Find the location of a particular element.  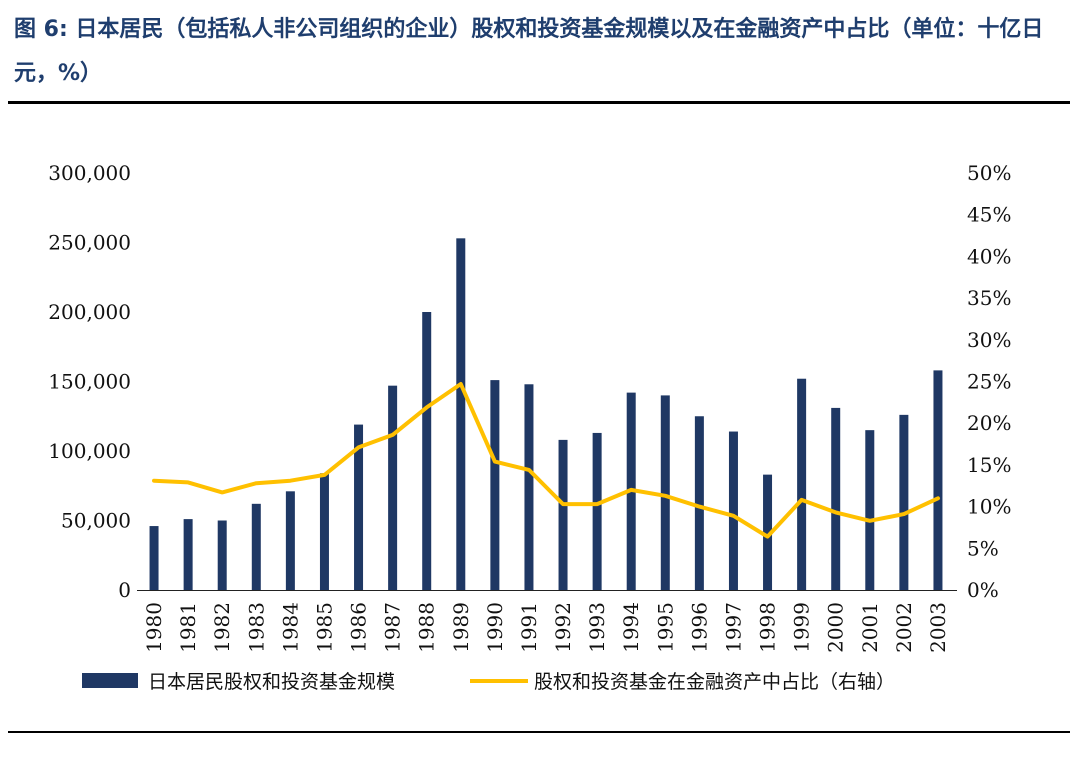

x-tick-label: 2002 is located at coordinates (904, 627).